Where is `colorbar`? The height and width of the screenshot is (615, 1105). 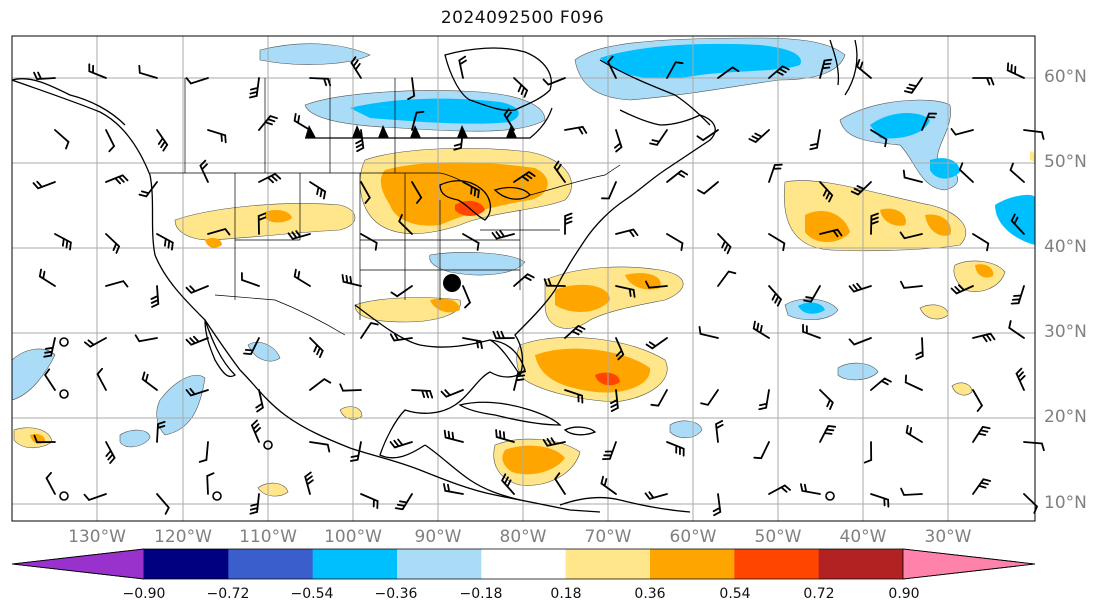 colorbar is located at coordinates (523, 564).